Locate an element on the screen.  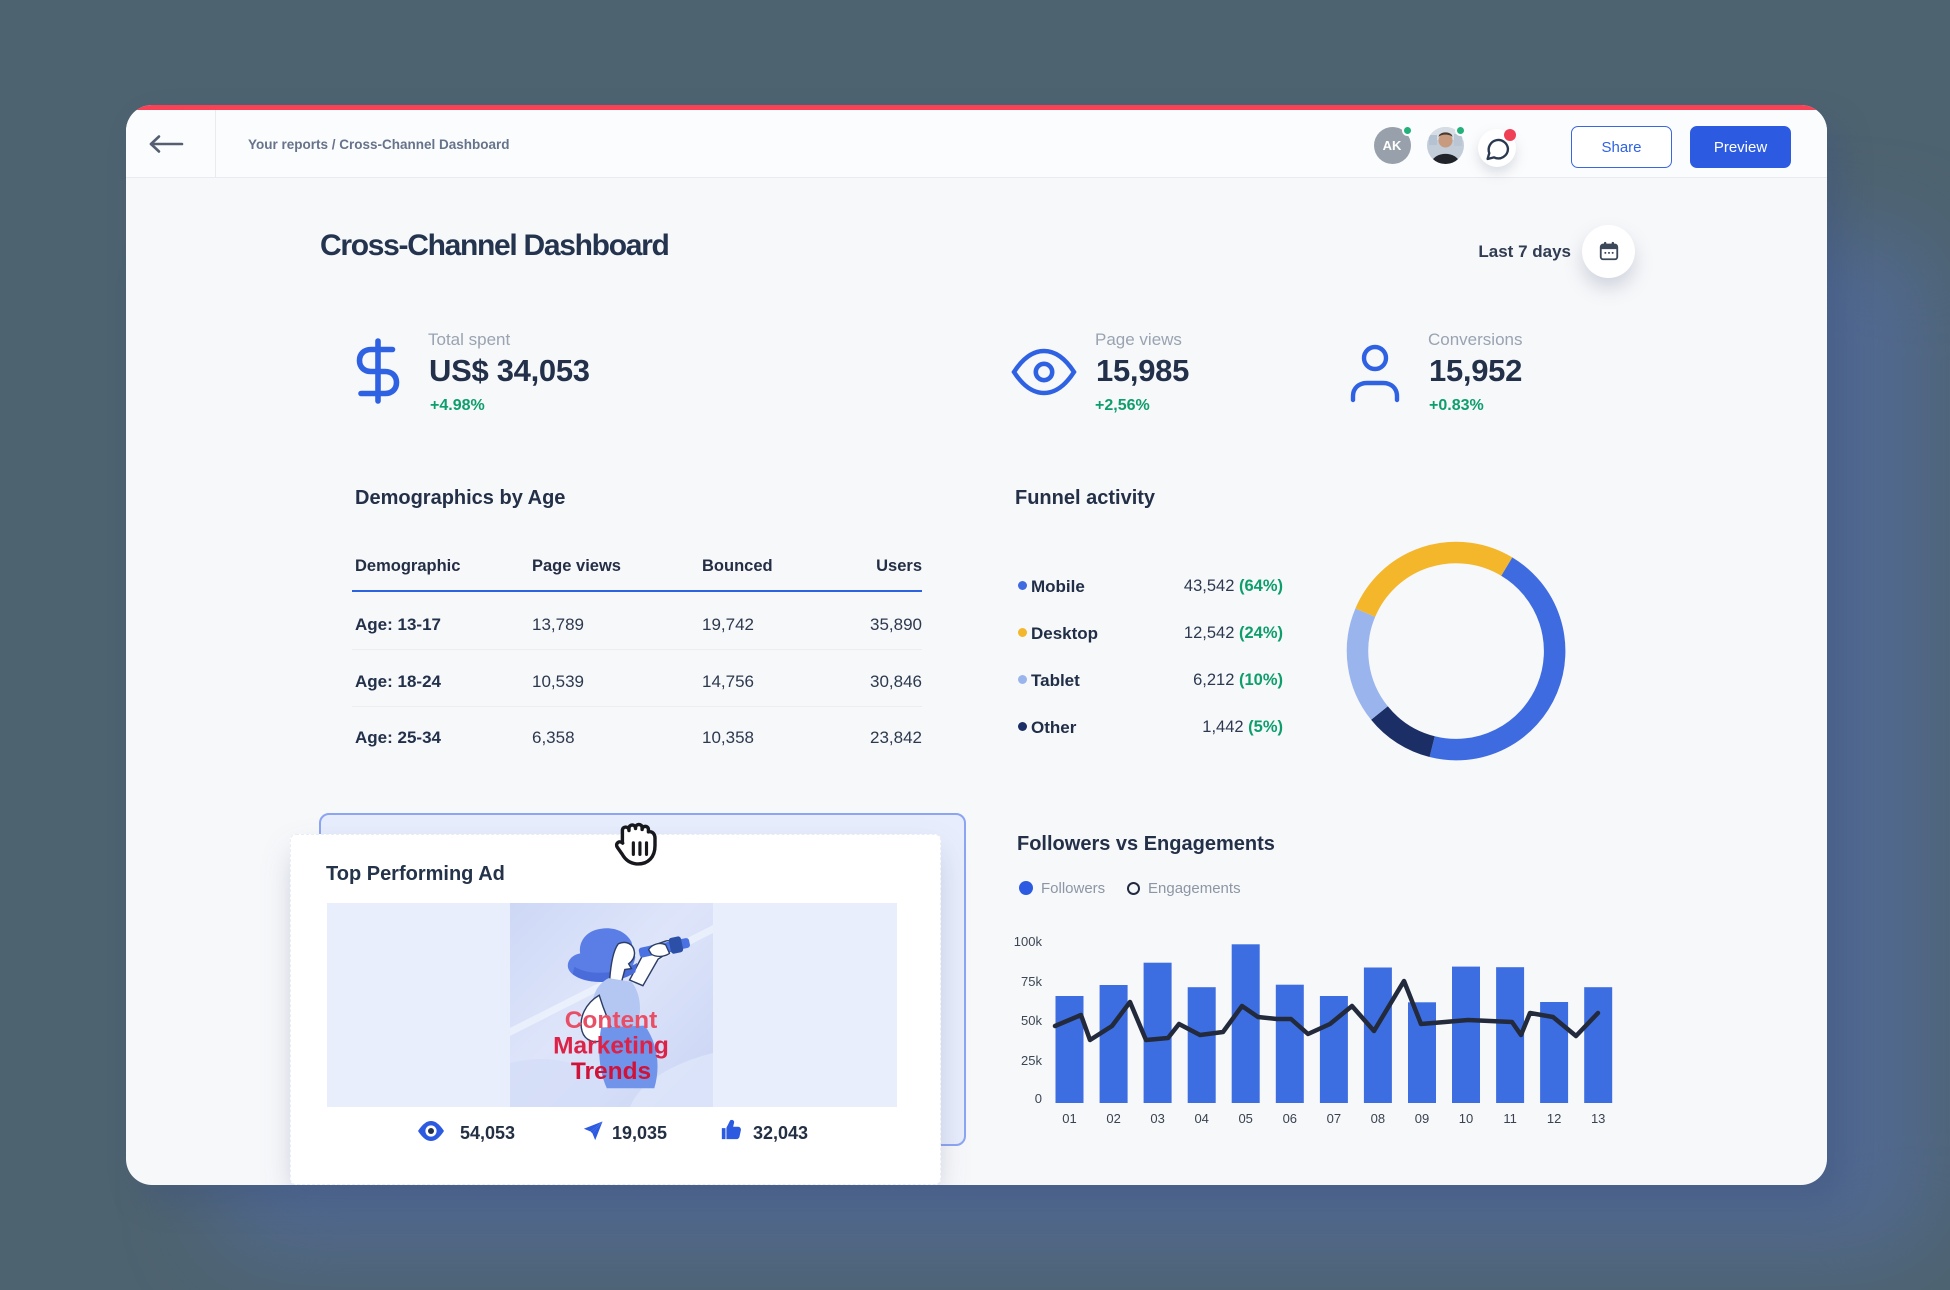
svg-text: Marketing is located at coordinates (611, 1046).